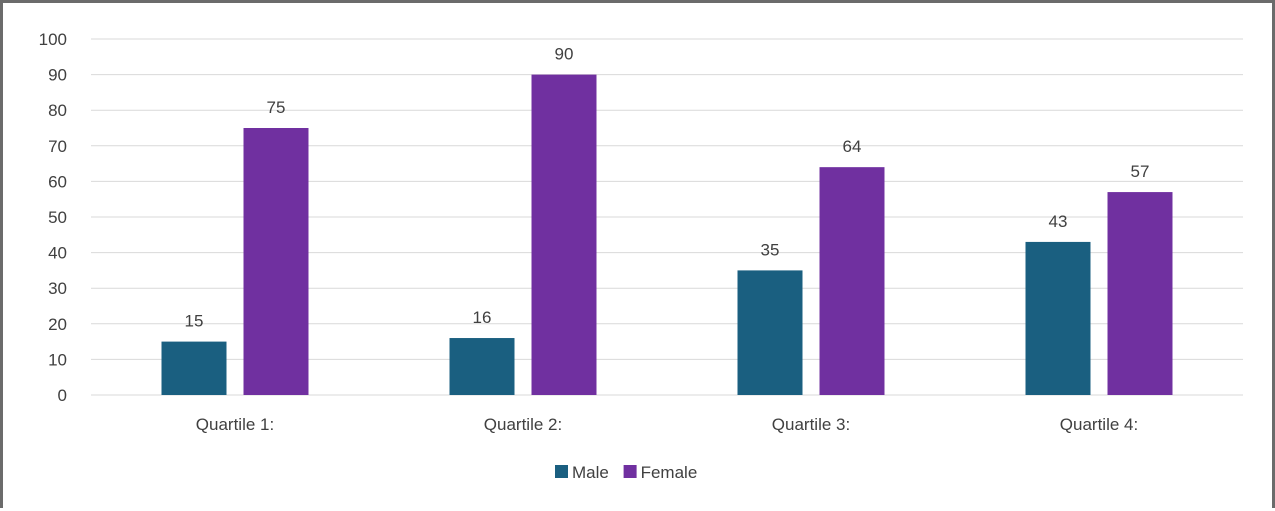 Image resolution: width=1275 pixels, height=511 pixels. I want to click on legend-label-male: Male, so click(590, 472).